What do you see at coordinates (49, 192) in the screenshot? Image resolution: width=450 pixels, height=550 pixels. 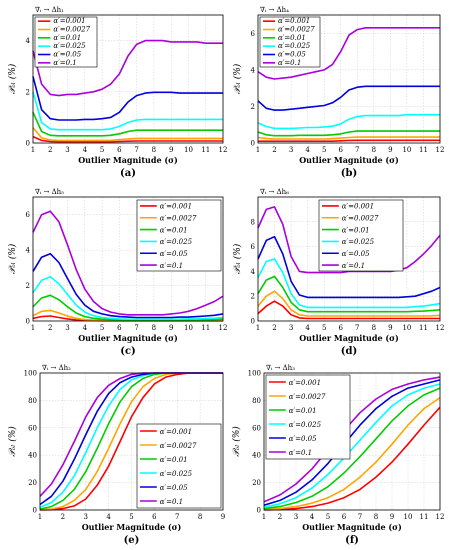 I see `panel-title: ∇ᵢ → Δh₅` at bounding box center [49, 192].